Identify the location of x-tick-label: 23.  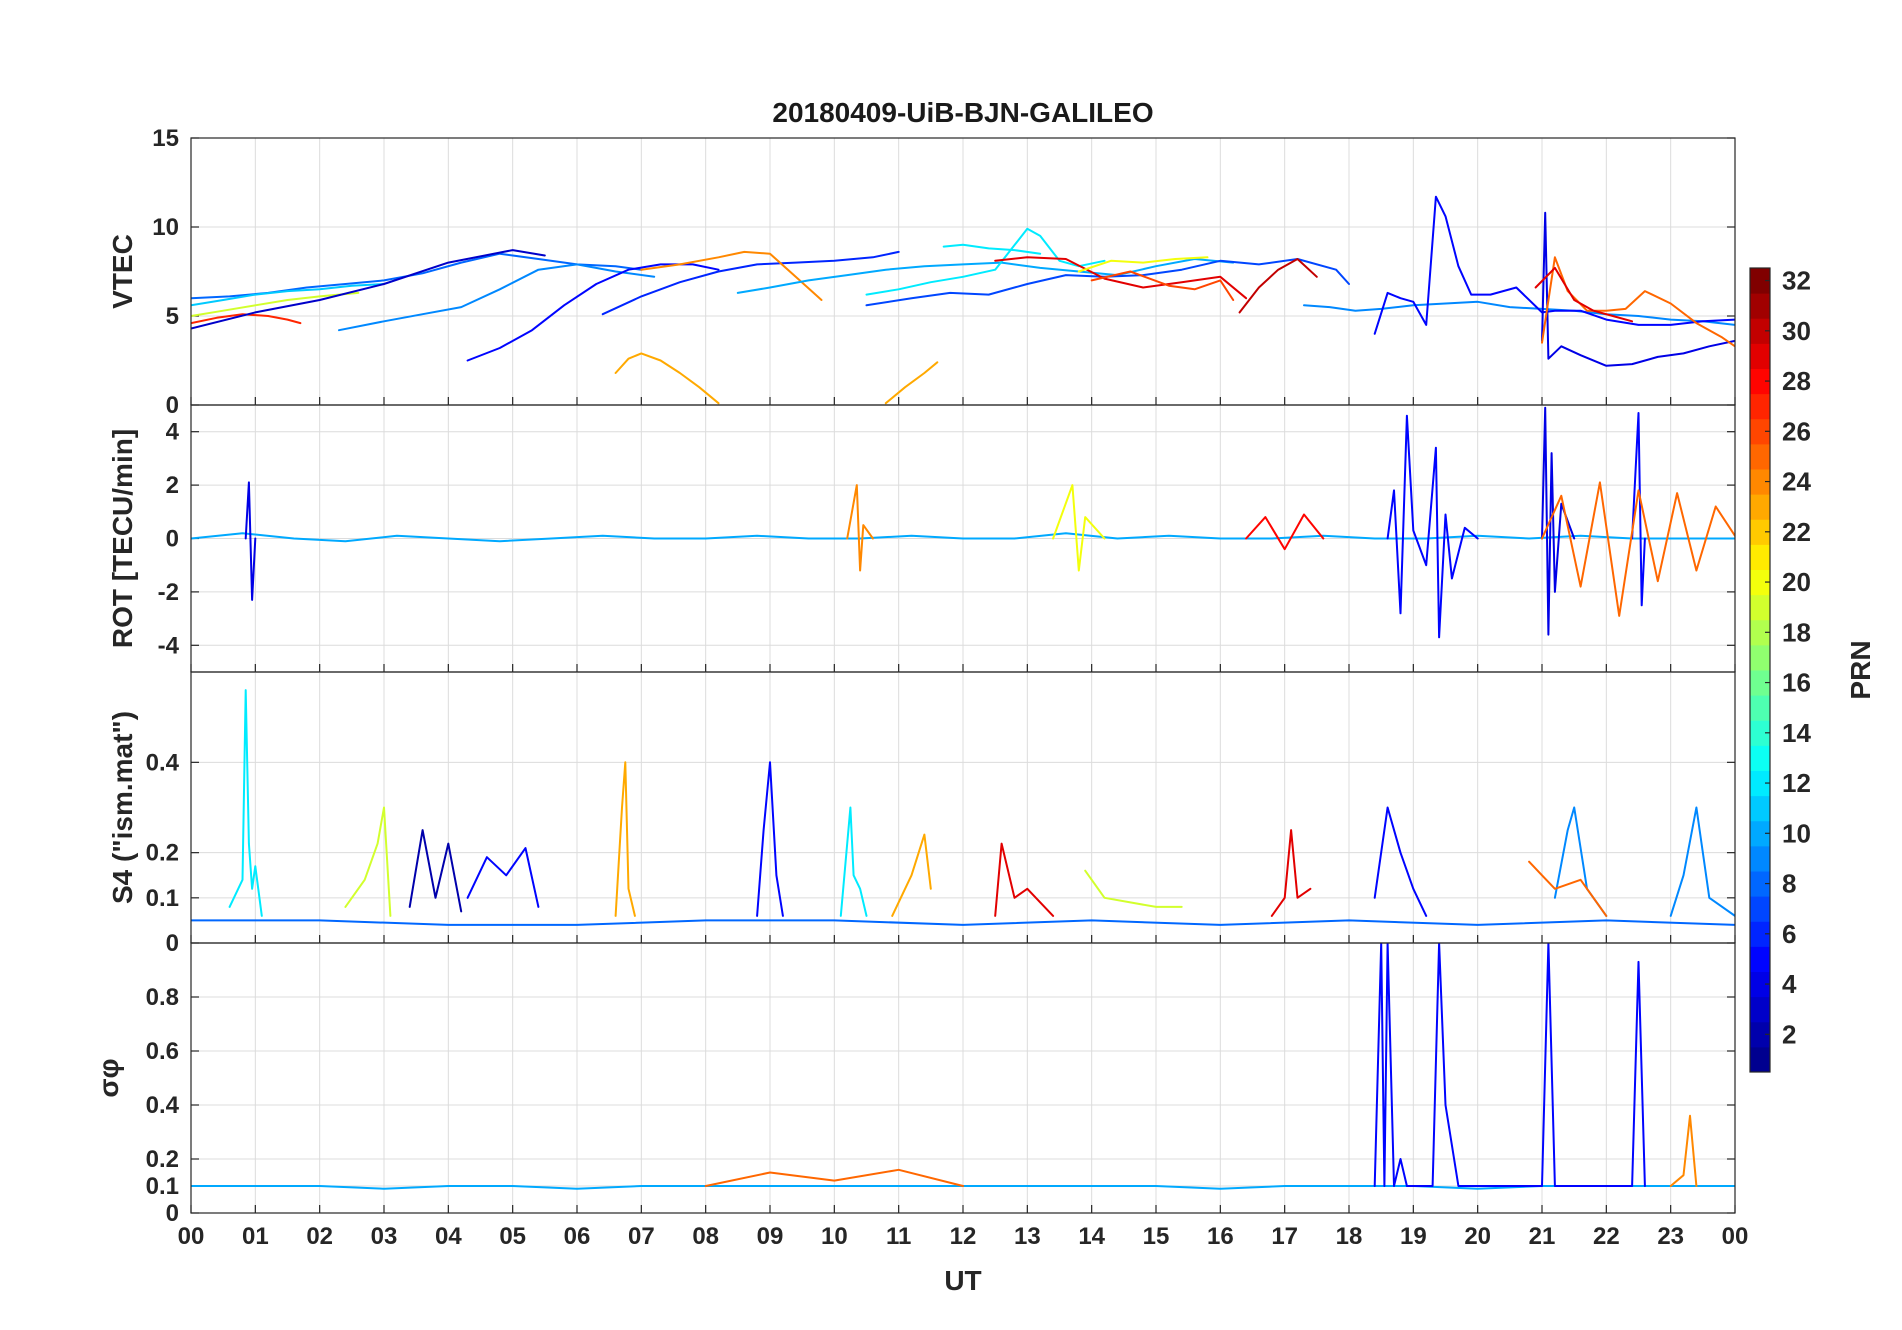
(1670, 1236).